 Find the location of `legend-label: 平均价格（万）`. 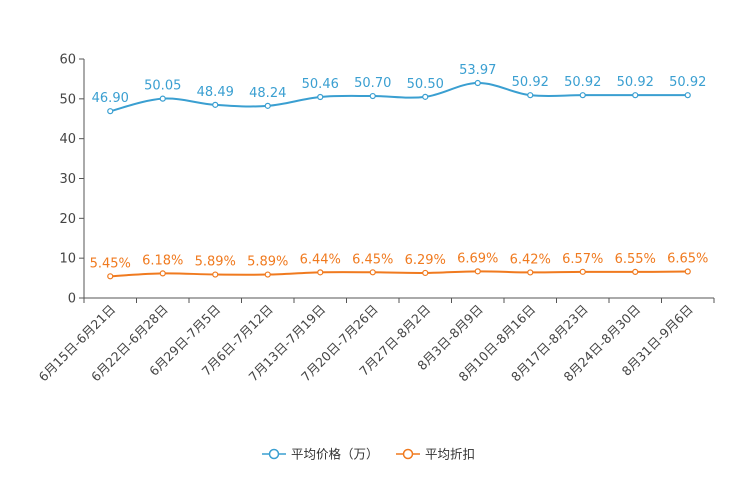

legend-label: 平均价格（万） is located at coordinates (335, 454).